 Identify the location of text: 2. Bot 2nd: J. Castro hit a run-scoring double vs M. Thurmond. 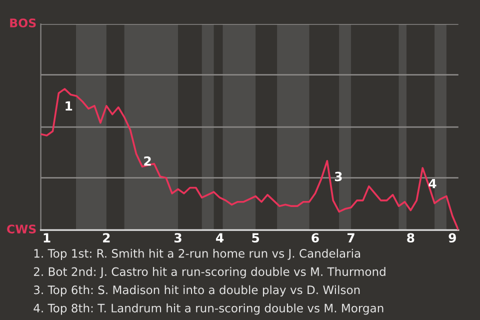
(210, 272).